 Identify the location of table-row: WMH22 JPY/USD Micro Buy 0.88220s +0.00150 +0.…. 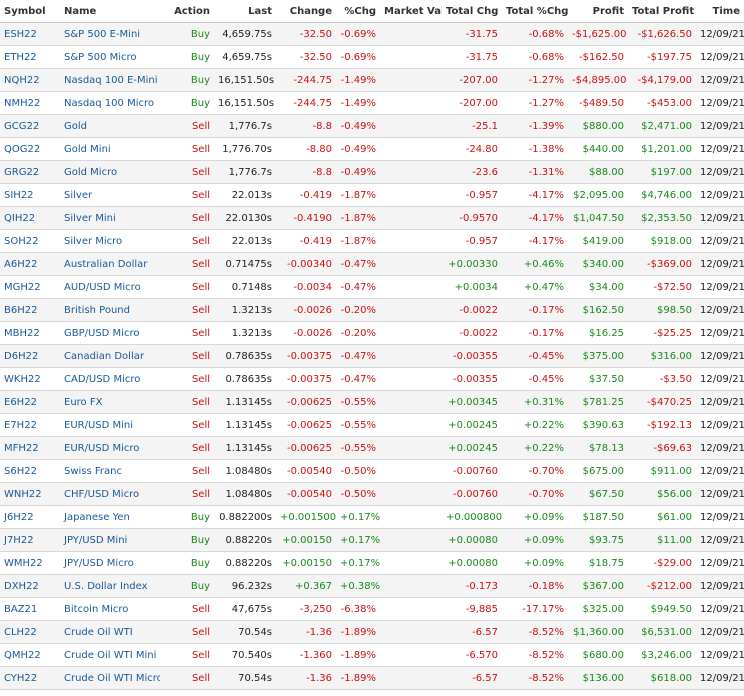
(372, 563).